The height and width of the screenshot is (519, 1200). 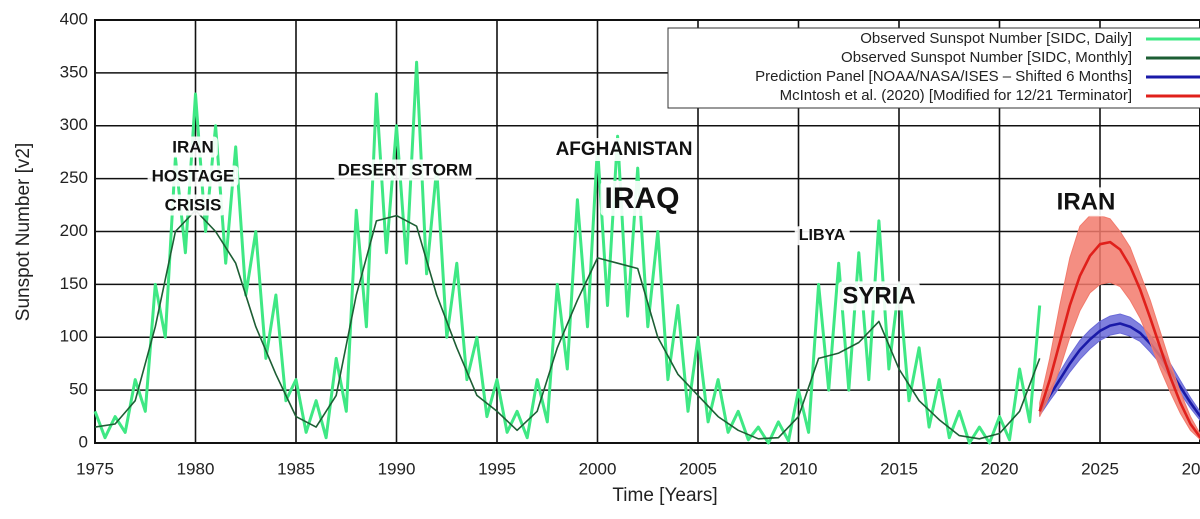 I want to click on legend-label: Observed Sunspot Number [SIDC, Monthly], so click(x=986, y=57).